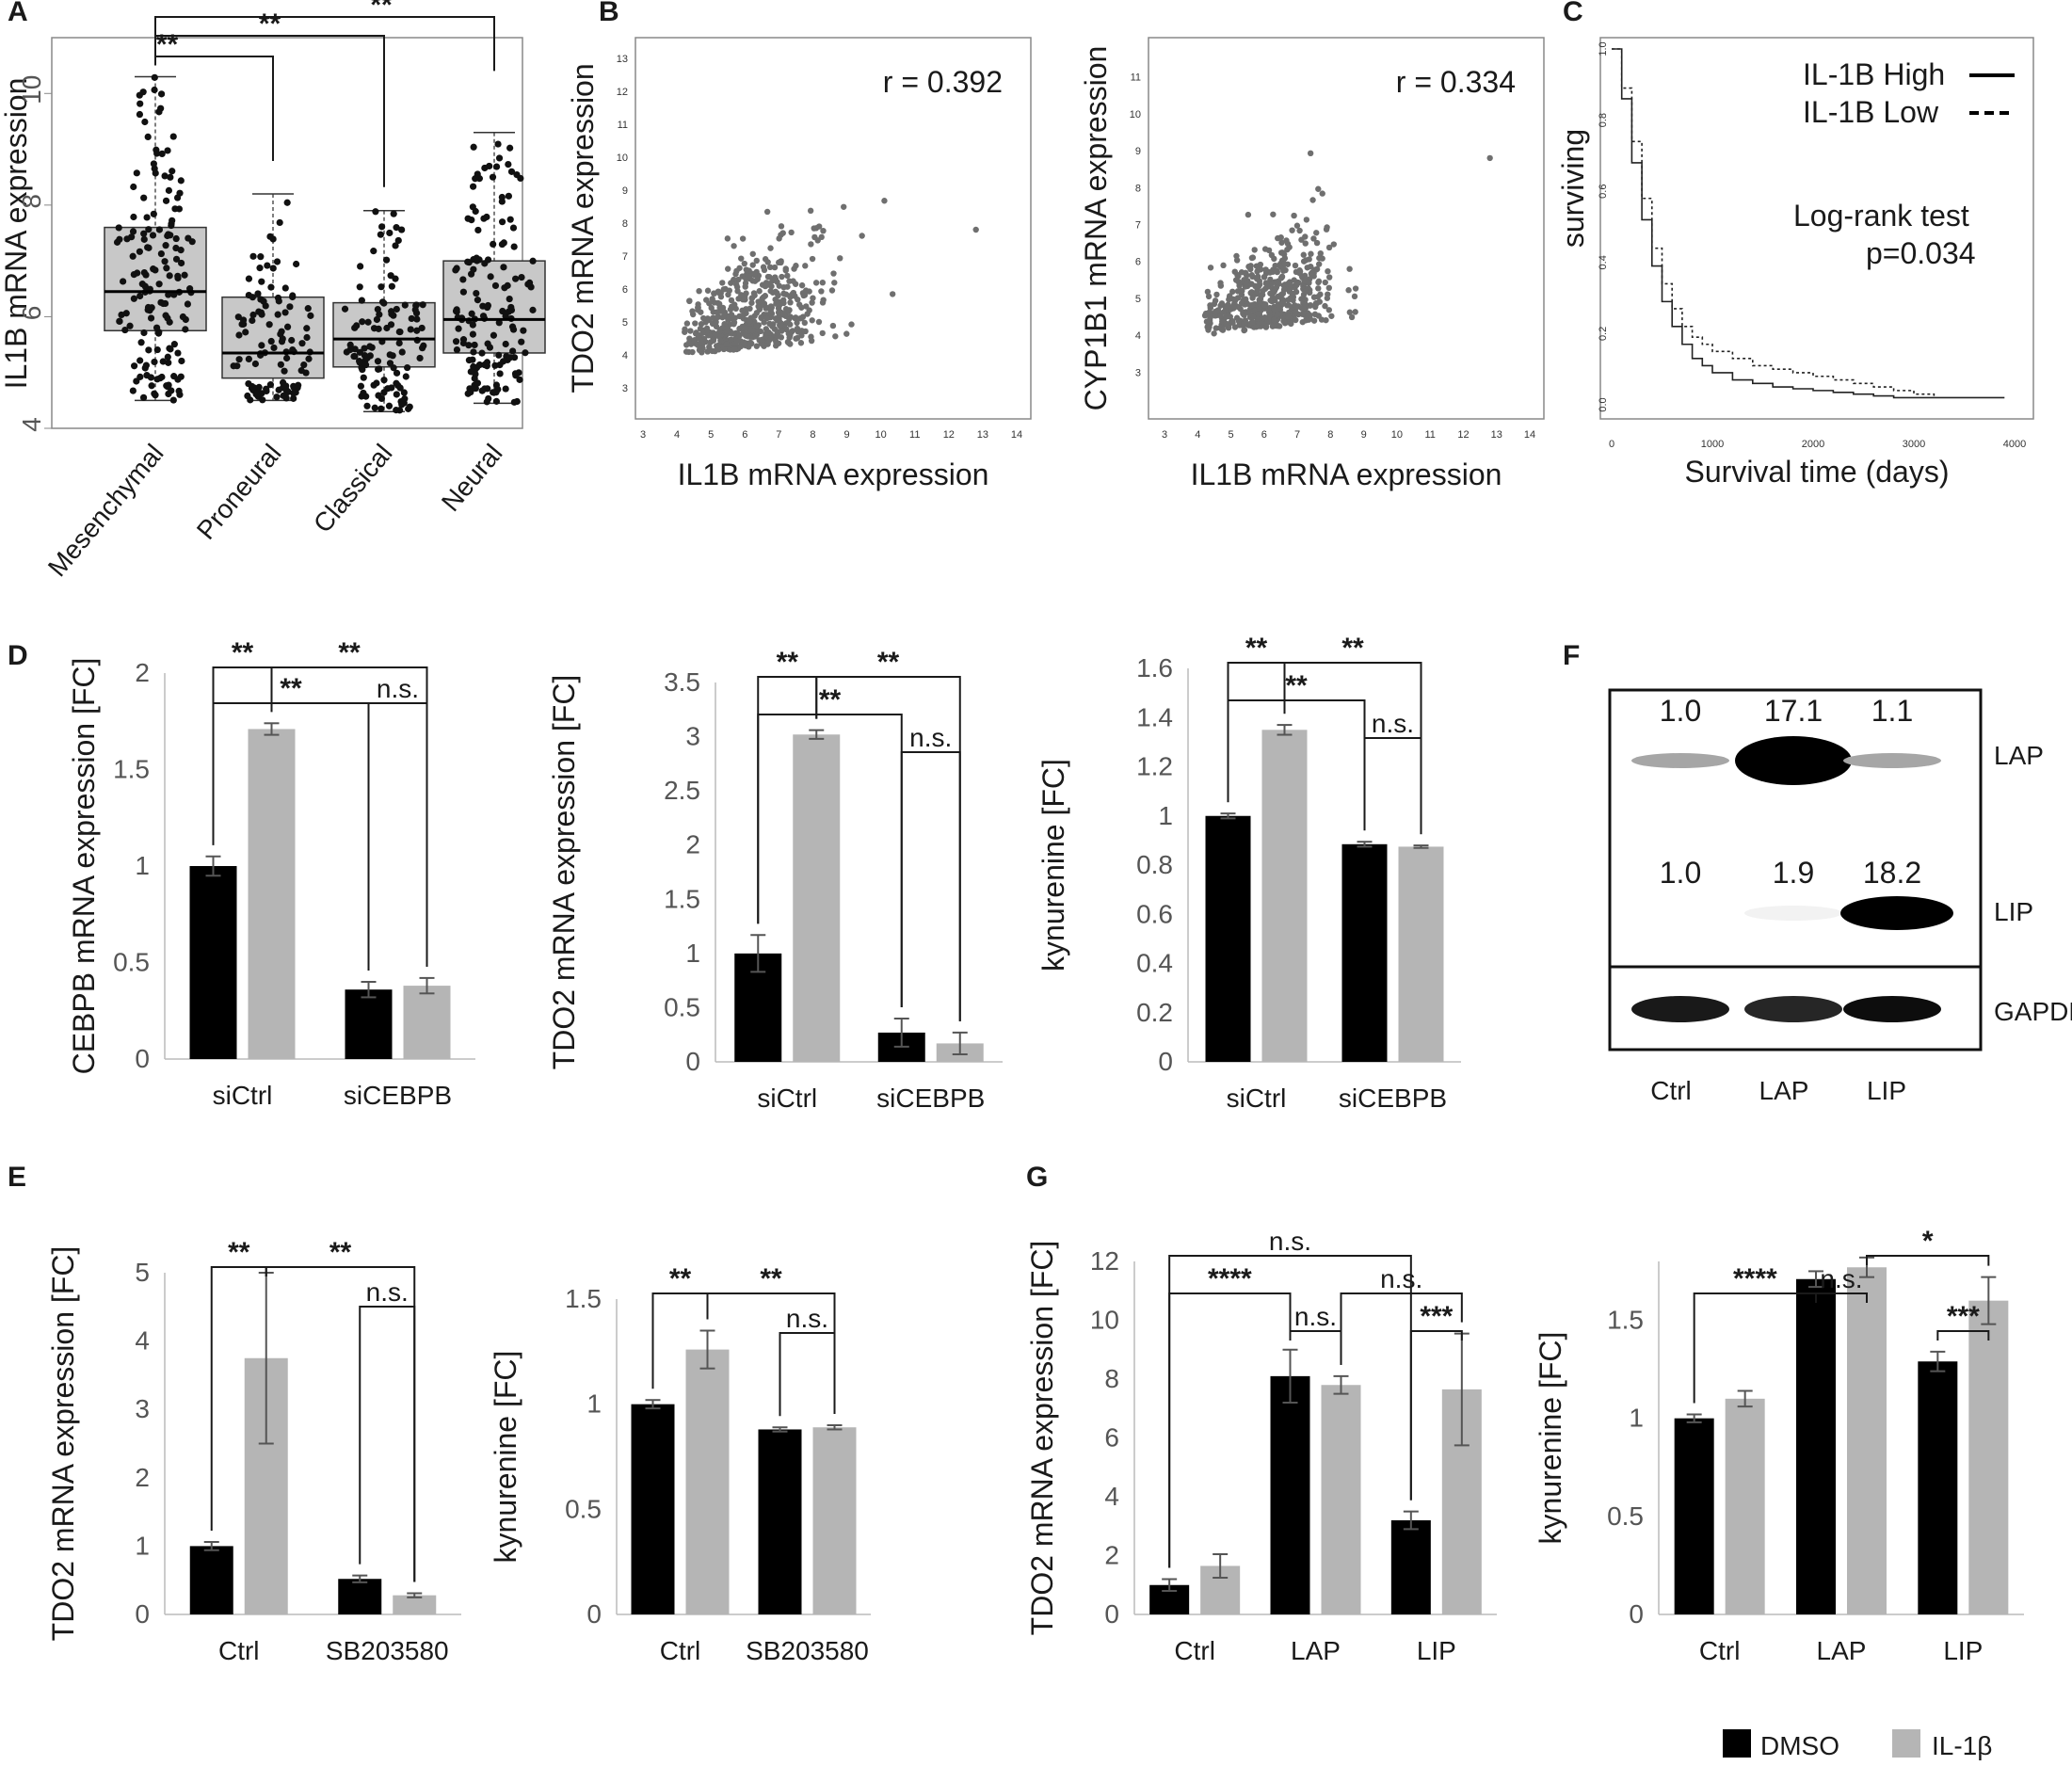 Image resolution: width=2072 pixels, height=1766 pixels. What do you see at coordinates (1603, 404) in the screenshot?
I see `y-tick-label: 0.0` at bounding box center [1603, 404].